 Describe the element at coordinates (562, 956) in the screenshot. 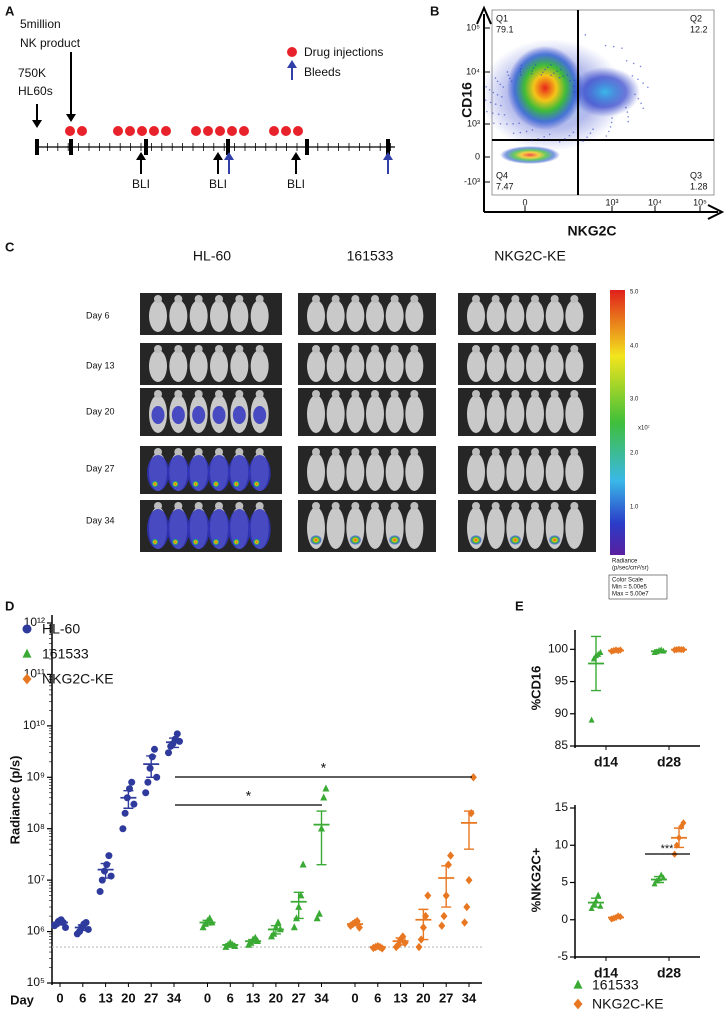

I see `y-tick-label: -5` at that location.